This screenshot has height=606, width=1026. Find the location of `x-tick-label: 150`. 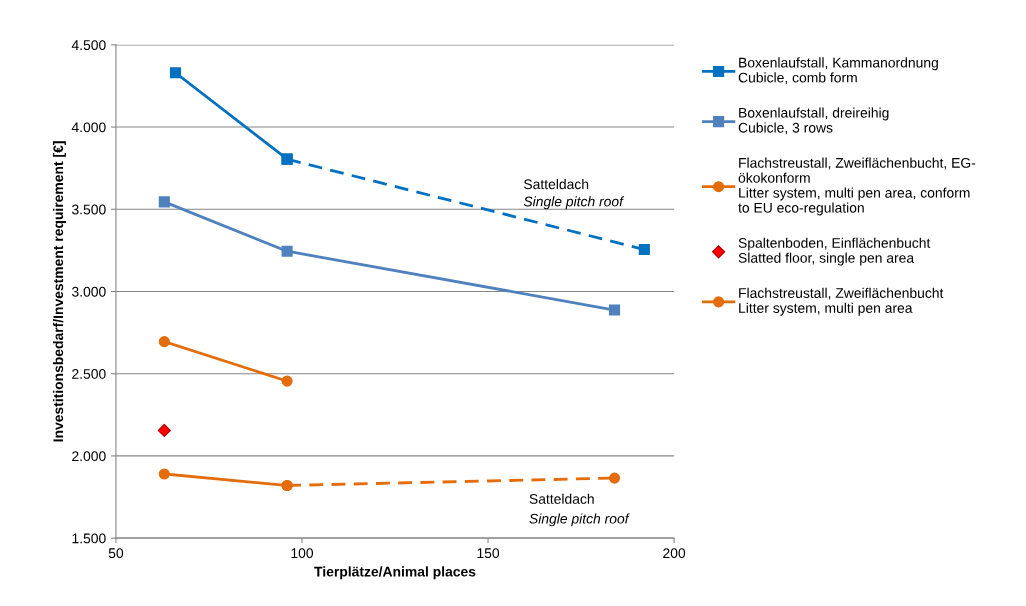

x-tick-label: 150 is located at coordinates (488, 553).